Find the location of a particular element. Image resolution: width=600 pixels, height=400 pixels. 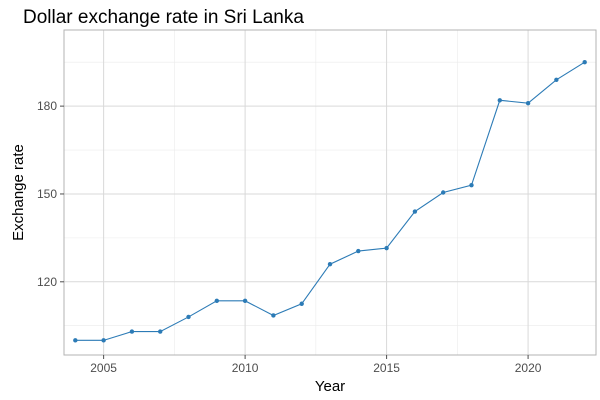

x-tick-label: 2020 is located at coordinates (528, 368).